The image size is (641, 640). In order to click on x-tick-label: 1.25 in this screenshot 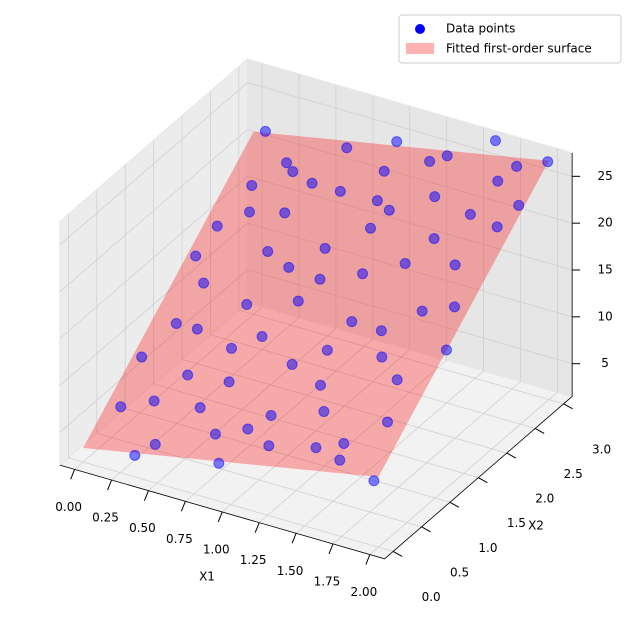, I will do `click(253, 560)`.